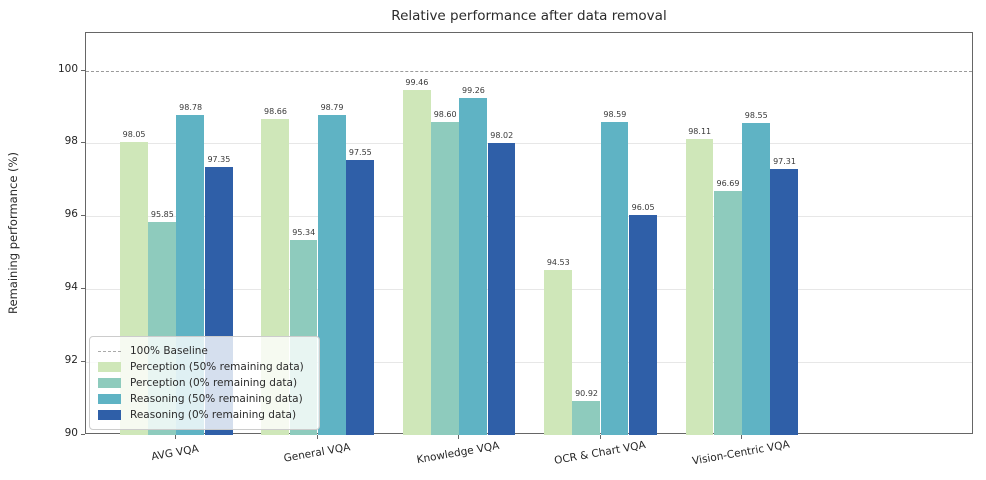 The width and height of the screenshot is (986, 480). Describe the element at coordinates (71, 141) in the screenshot. I see `y-tick-label: 98` at that location.